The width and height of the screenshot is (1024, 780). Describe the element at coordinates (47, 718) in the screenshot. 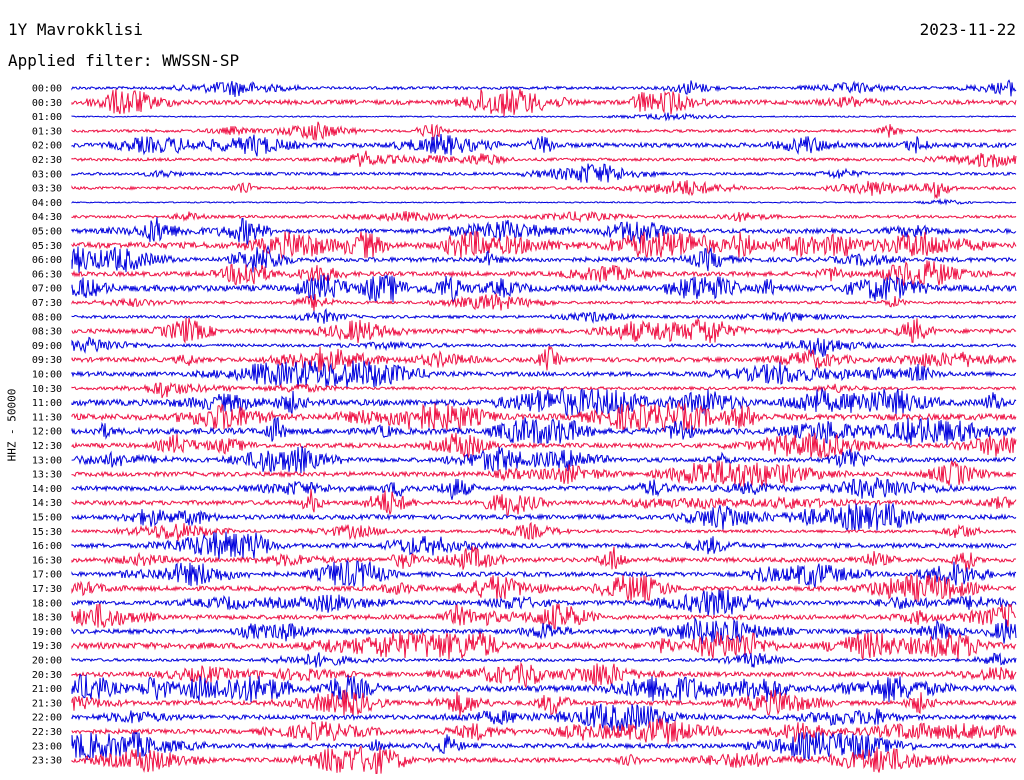

I see `row-time-label: 22:00` at that location.